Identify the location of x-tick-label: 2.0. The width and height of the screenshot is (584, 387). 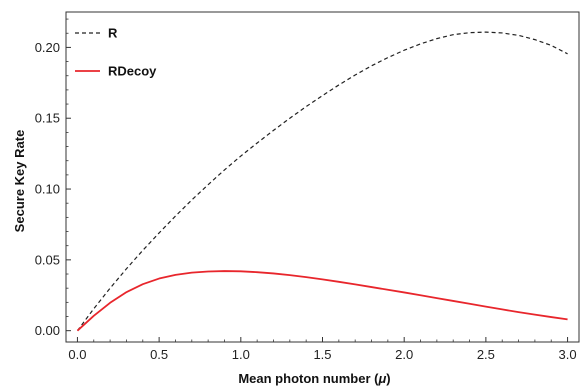
(404, 354).